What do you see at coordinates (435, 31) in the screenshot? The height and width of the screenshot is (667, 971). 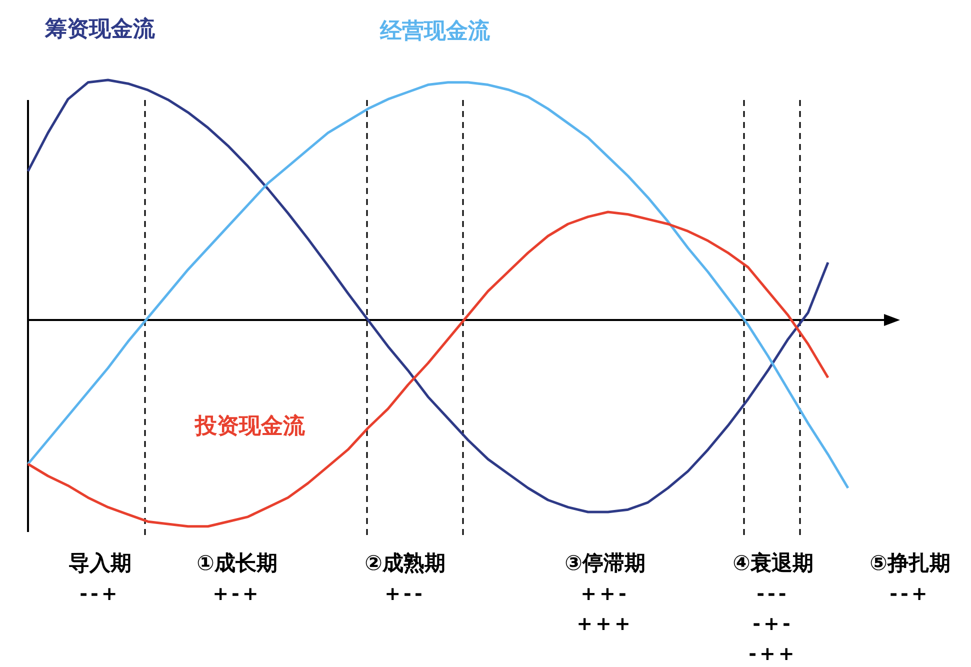 I see `series-label: 经营现金流` at bounding box center [435, 31].